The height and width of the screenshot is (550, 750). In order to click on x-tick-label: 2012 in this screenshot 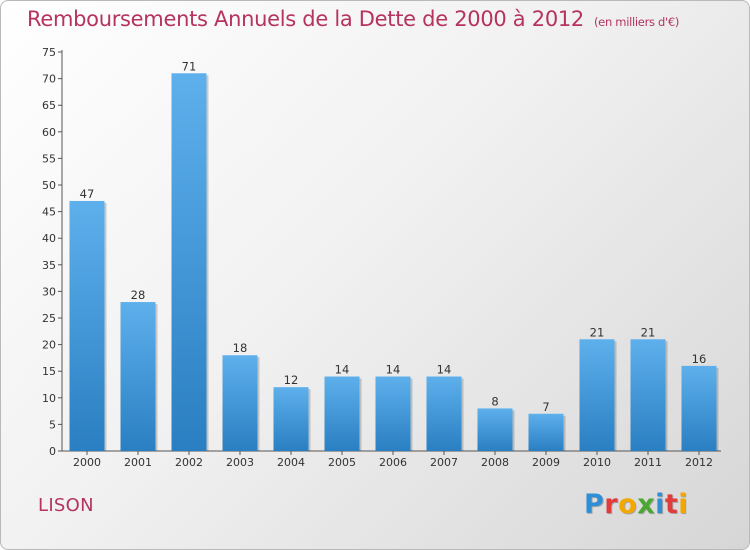, I will do `click(699, 462)`.